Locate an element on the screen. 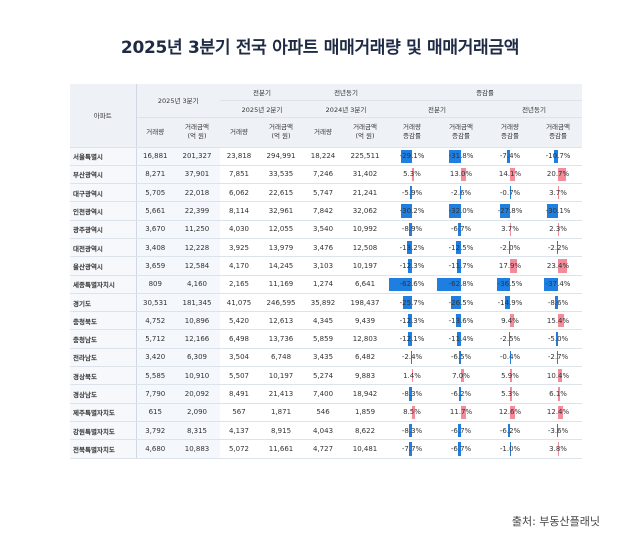 Image resolution: width=640 pixels, height=534 pixels. amt-change-qoq-cell: -6.2% is located at coordinates (461, 394).